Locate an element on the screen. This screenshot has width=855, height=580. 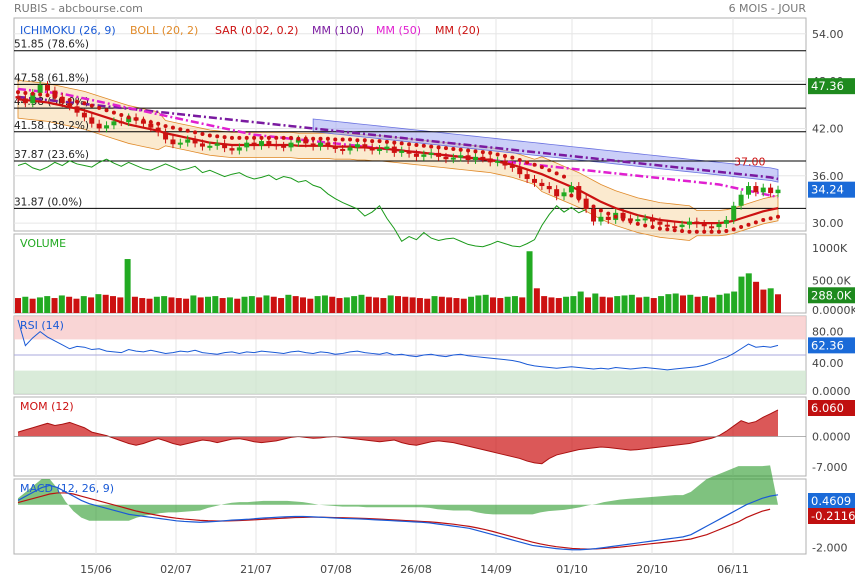
macd-line is located at coordinates (398, 517).